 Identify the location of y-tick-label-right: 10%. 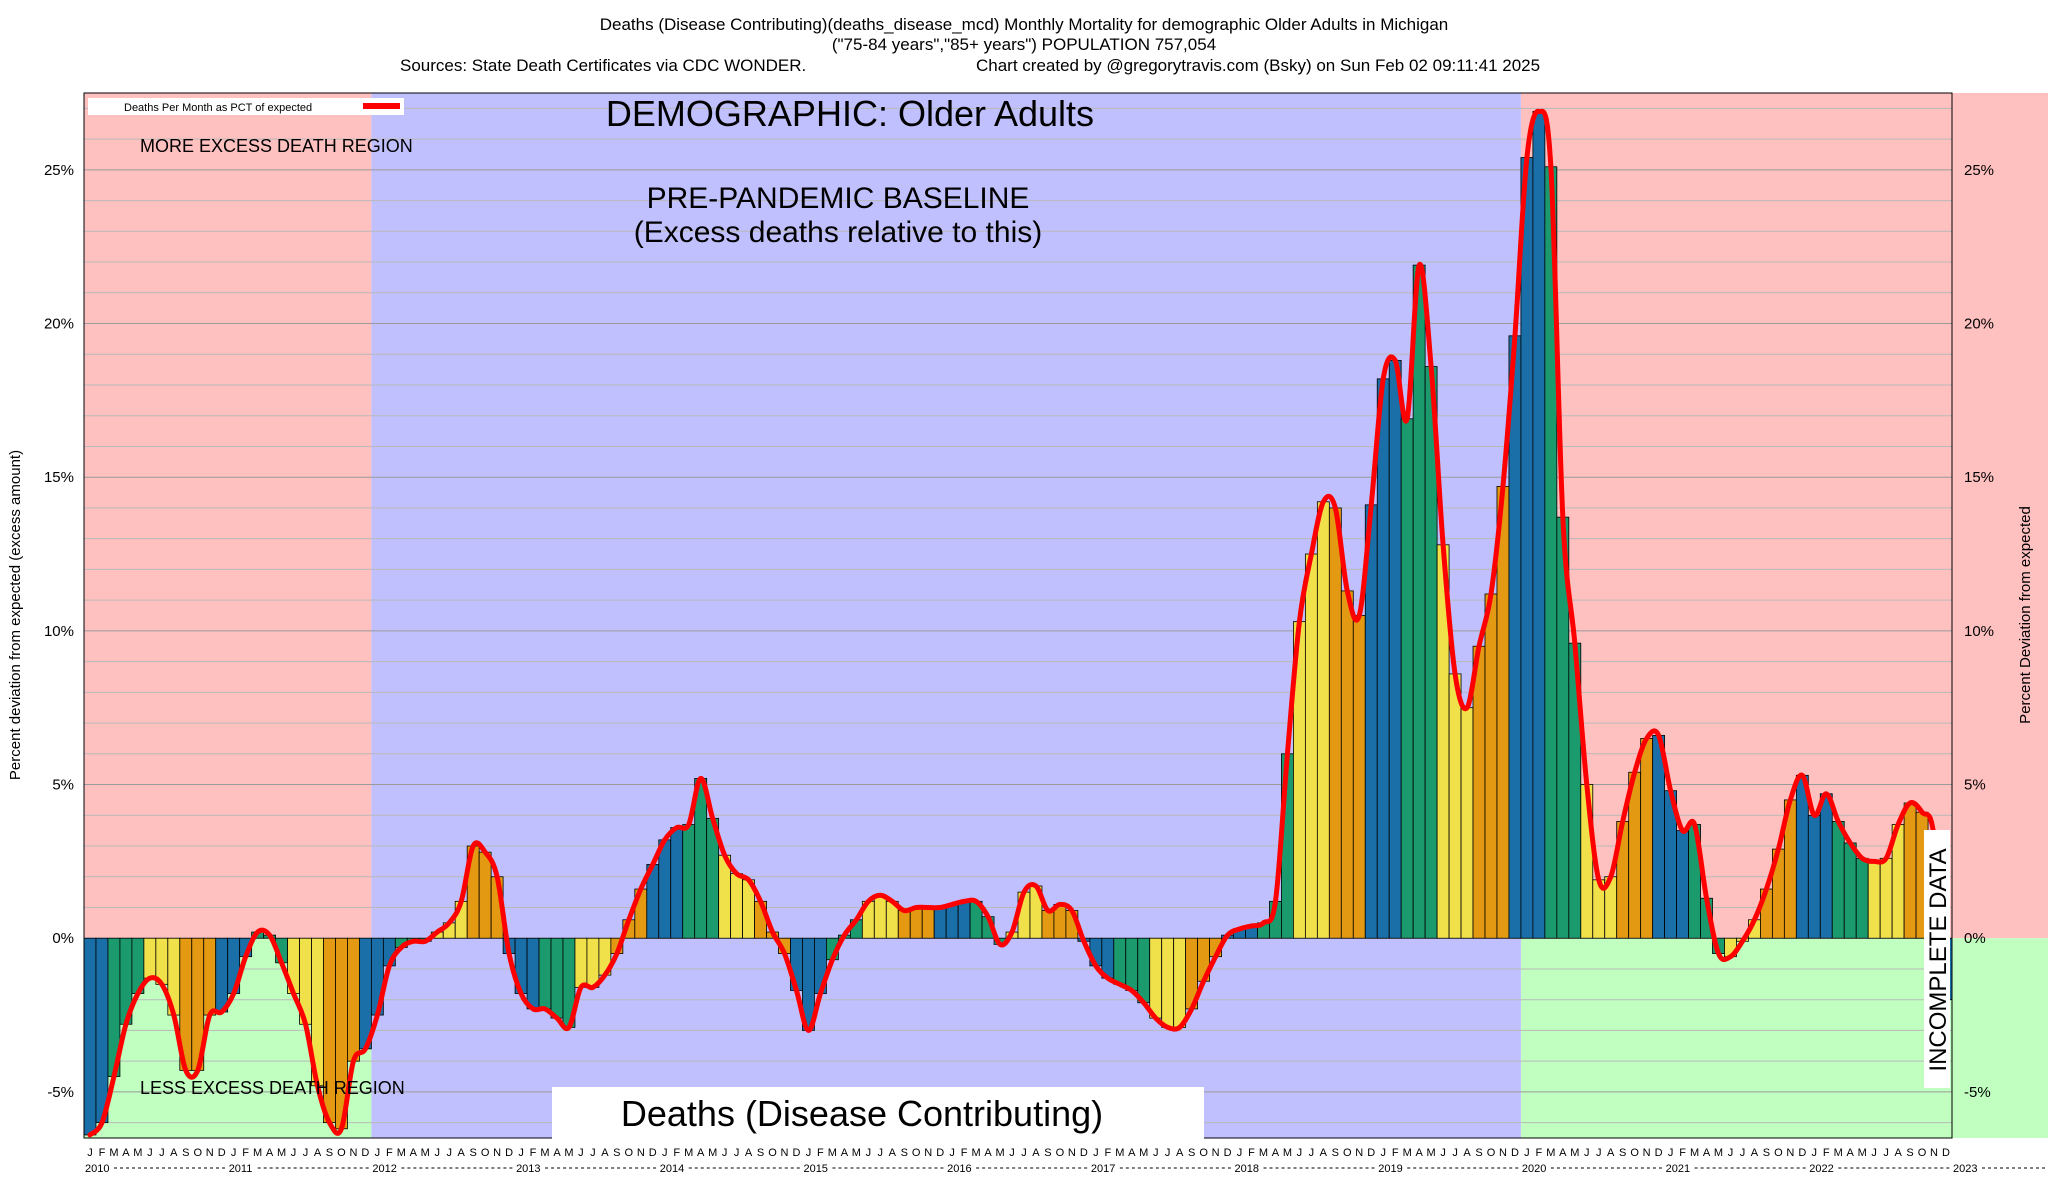
(1979, 631).